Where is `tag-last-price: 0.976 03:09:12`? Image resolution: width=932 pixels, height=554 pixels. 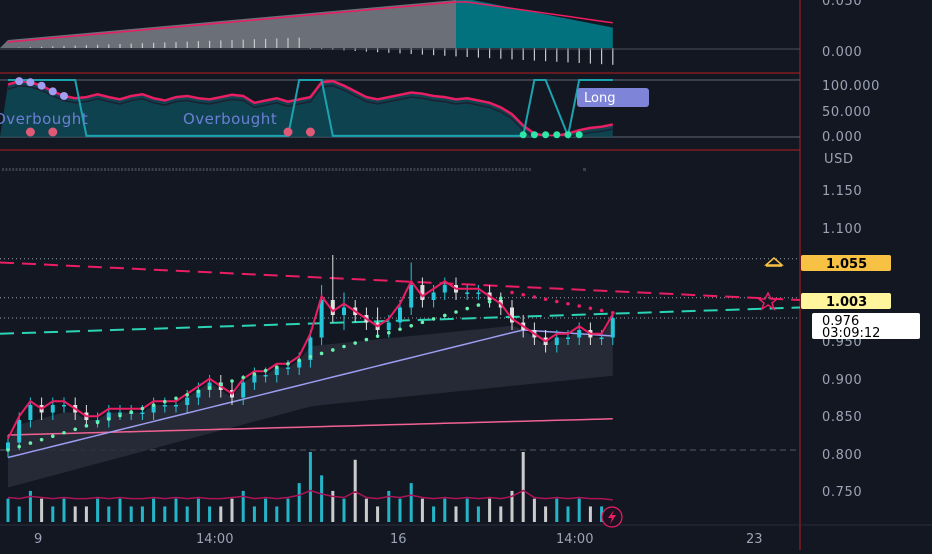 tag-last-price: 0.976 03:09:12 is located at coordinates (866, 327).